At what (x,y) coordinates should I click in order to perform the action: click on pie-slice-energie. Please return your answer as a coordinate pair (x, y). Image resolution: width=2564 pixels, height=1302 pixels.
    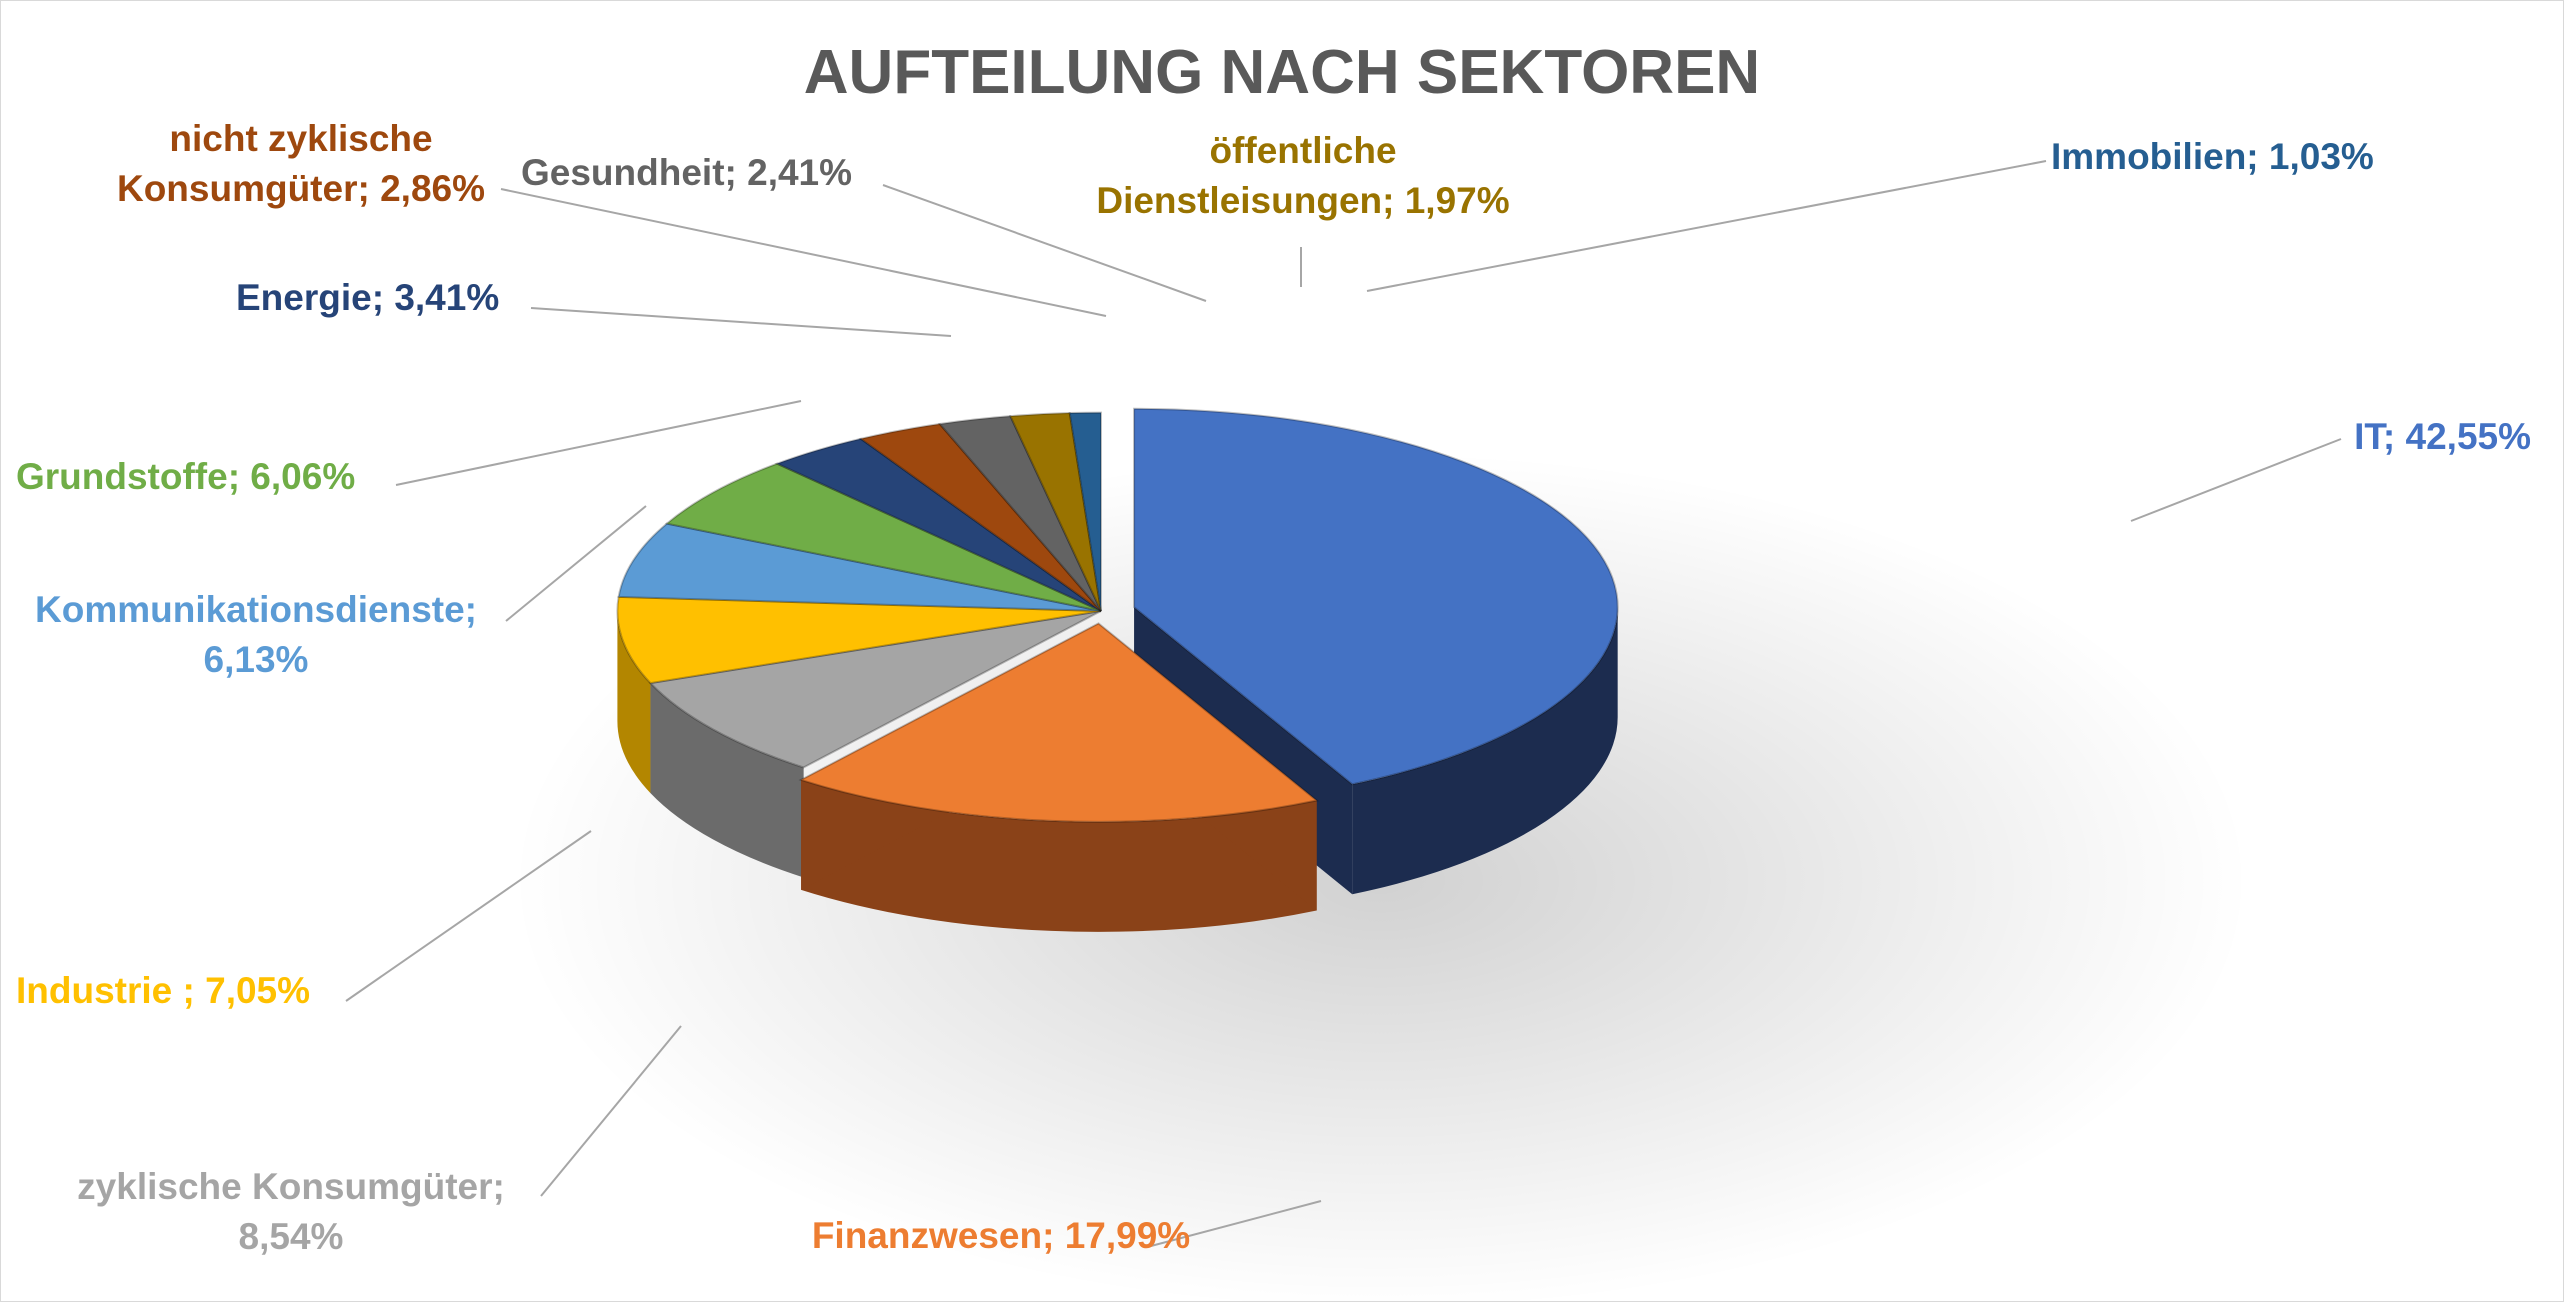
    Looking at the image, I should click on (938, 524).